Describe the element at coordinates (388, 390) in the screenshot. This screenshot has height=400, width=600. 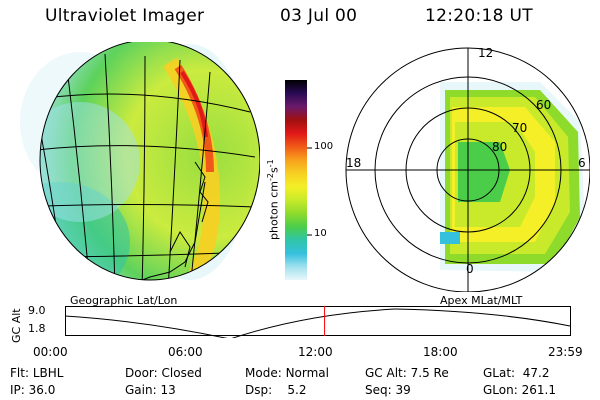
I see `seq-info: Seq: 39` at that location.